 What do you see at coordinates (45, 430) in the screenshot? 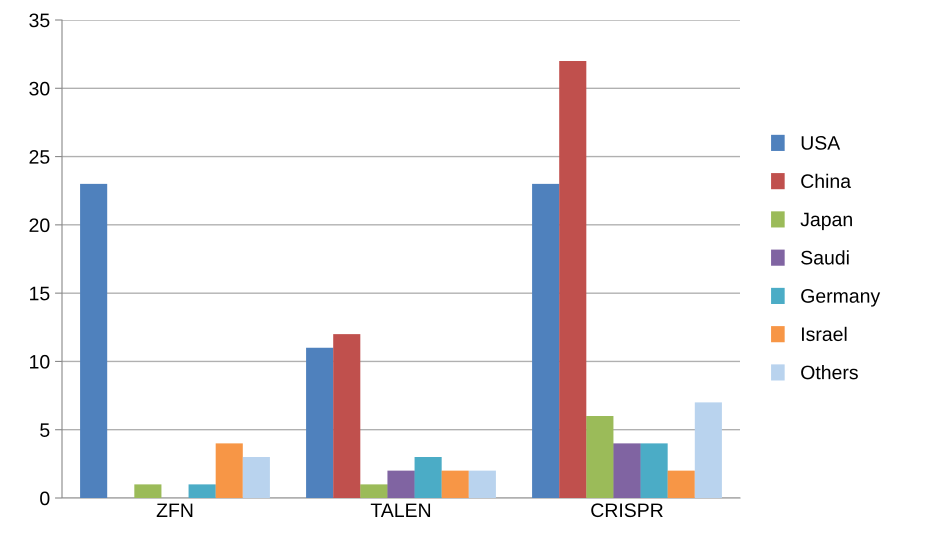
I see `y-tick-label: 5` at bounding box center [45, 430].